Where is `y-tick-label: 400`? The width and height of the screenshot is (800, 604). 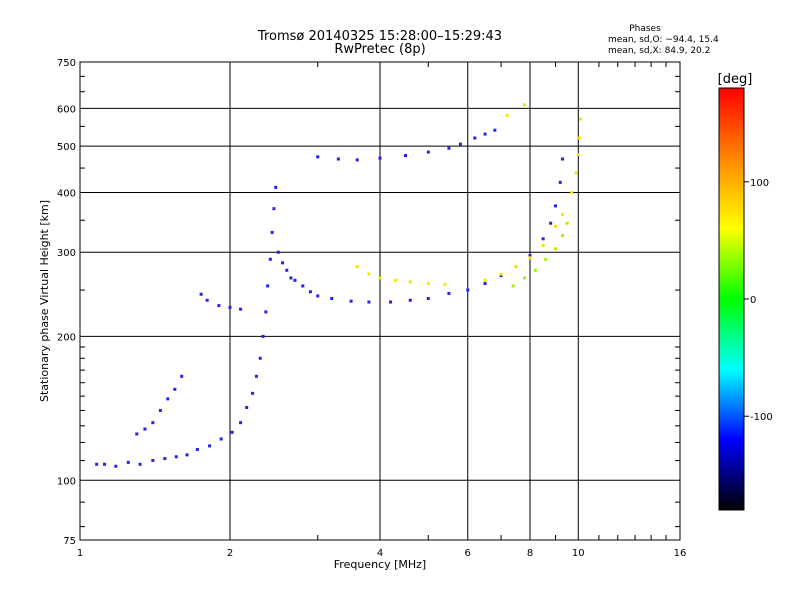
y-tick-label: 400 is located at coordinates (66, 193).